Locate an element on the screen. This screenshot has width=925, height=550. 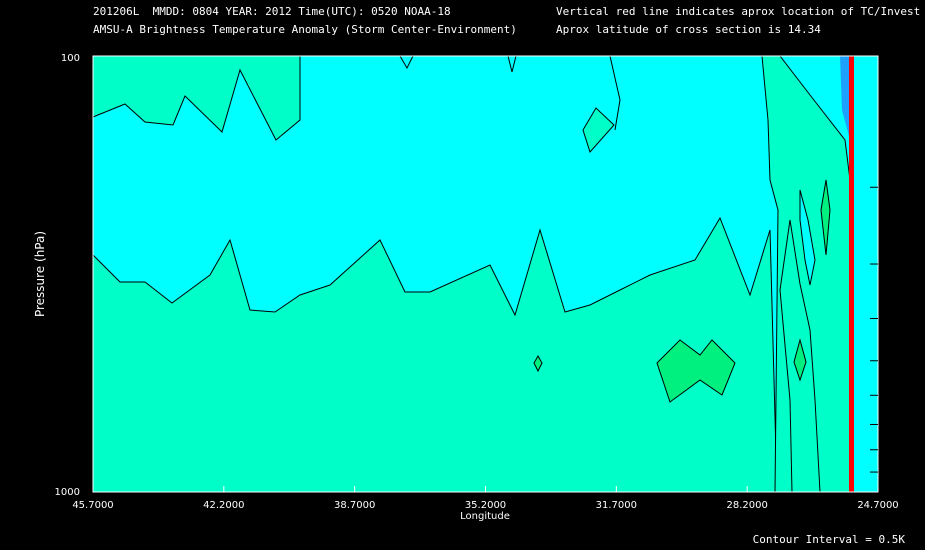
storm-inner-sliver is located at coordinates (807, 237).